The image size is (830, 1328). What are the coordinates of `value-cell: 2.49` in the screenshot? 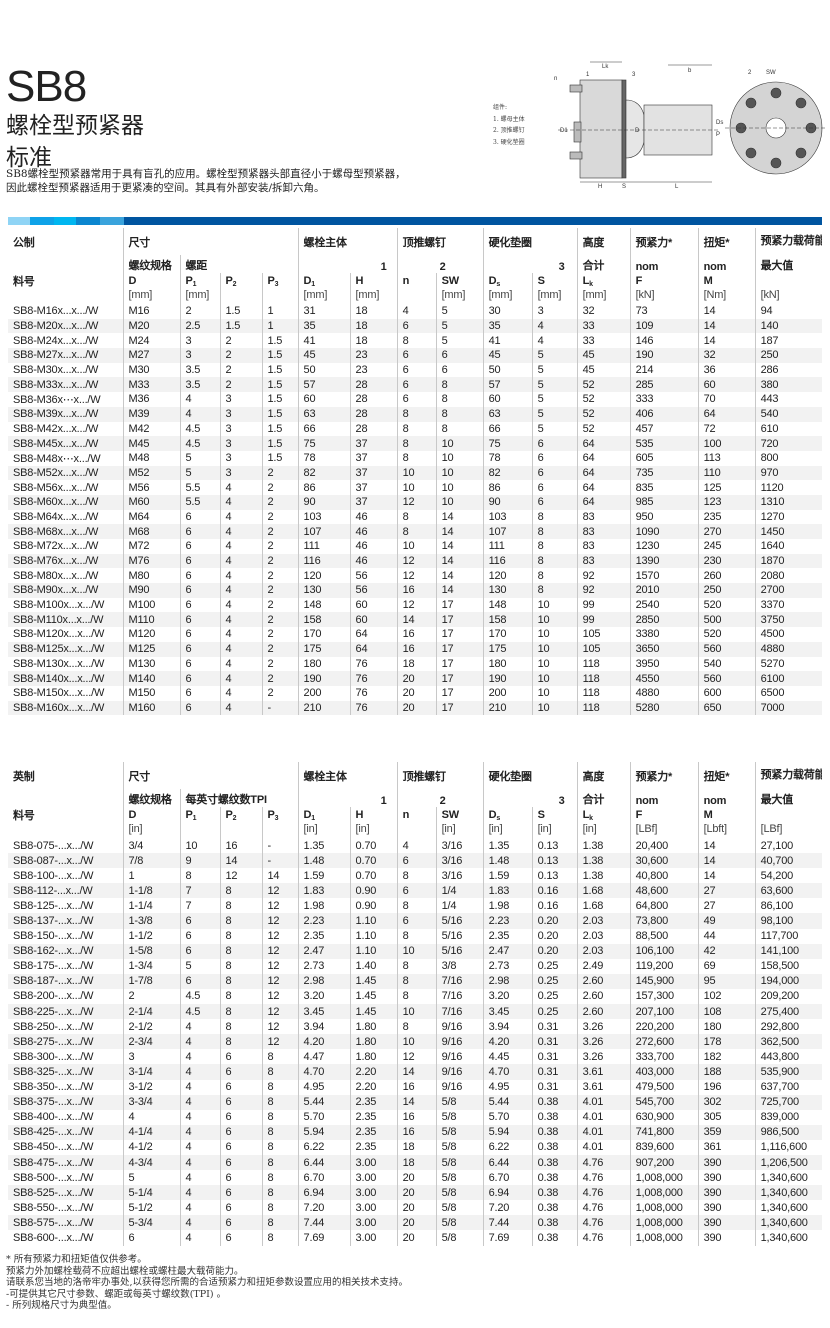 It's located at (603, 966).